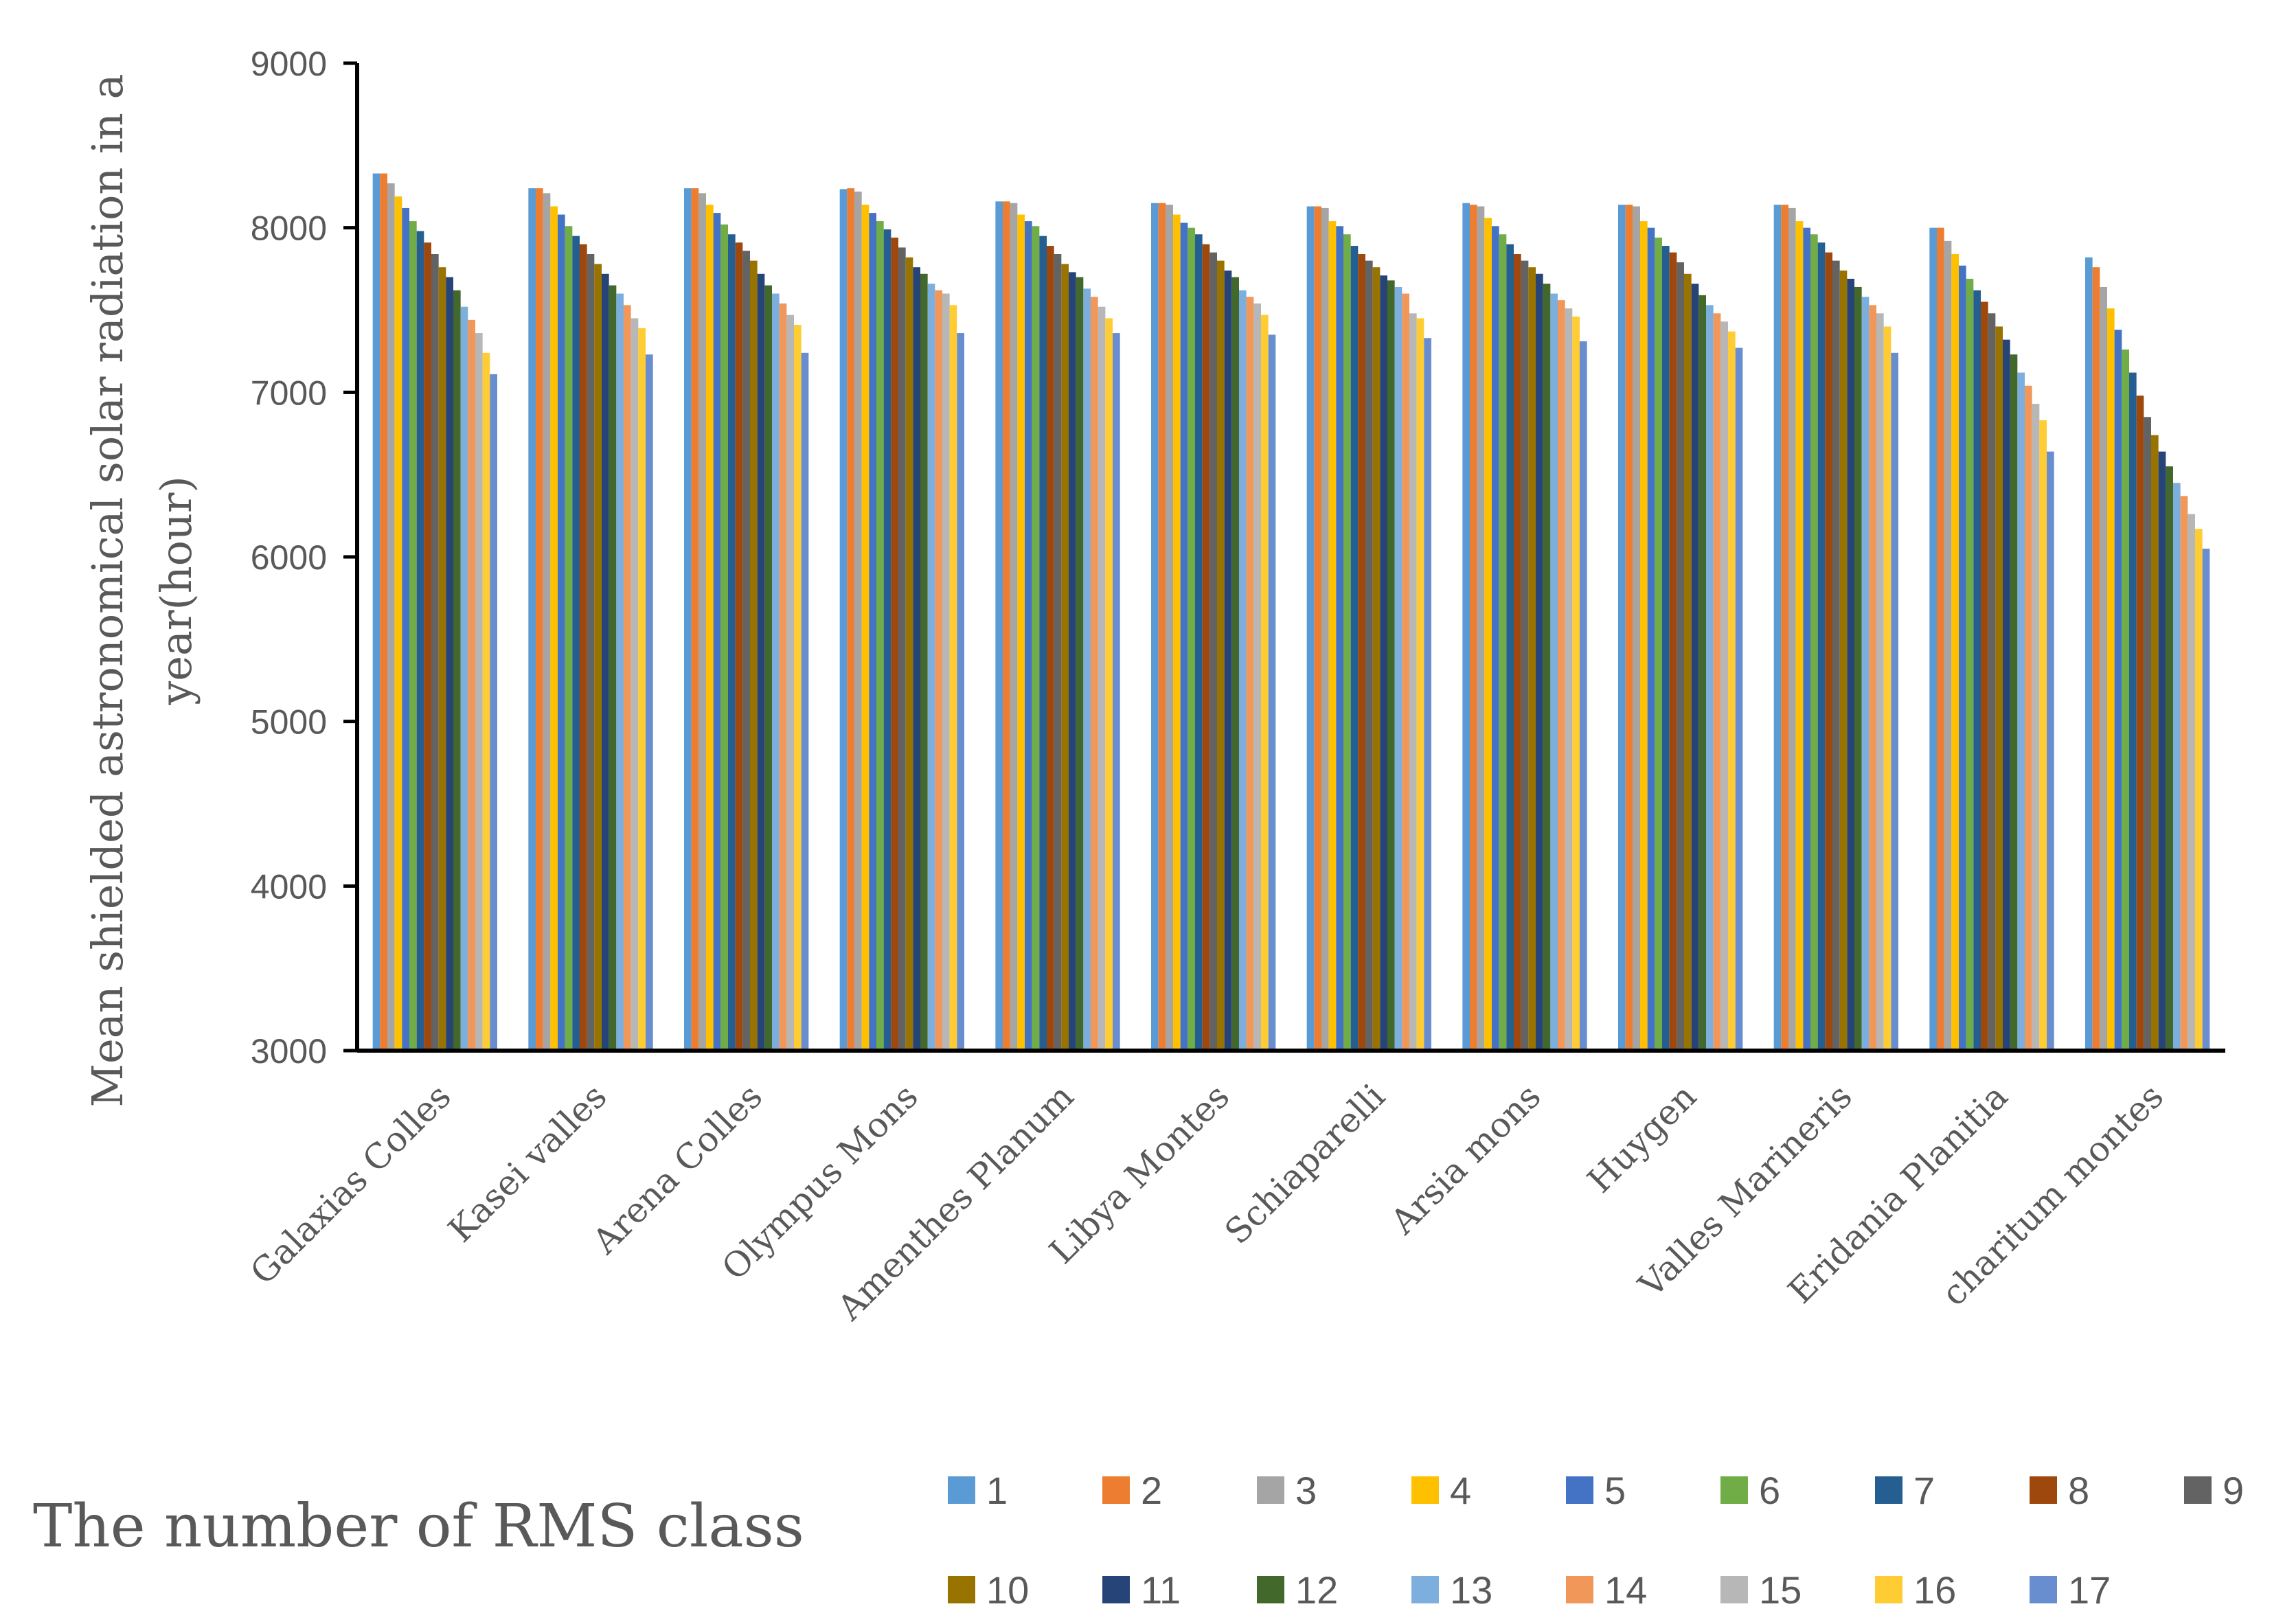 The height and width of the screenshot is (1624, 2272). Describe the element at coordinates (1316, 1590) in the screenshot. I see `legend-label: 12` at that location.